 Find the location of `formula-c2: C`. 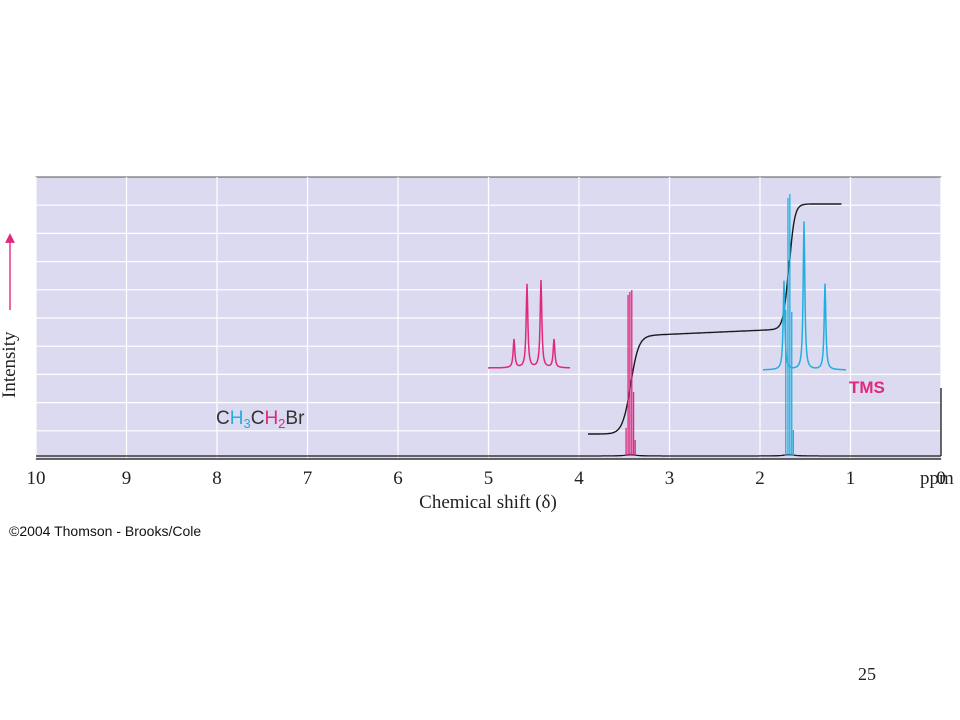

formula-c2: C is located at coordinates (258, 418).